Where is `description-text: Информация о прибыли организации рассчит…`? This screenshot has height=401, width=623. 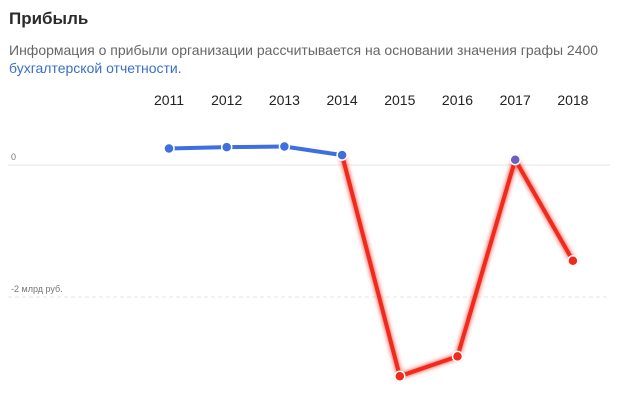
description-text: Информация о прибыли организации рассчит… is located at coordinates (314, 59).